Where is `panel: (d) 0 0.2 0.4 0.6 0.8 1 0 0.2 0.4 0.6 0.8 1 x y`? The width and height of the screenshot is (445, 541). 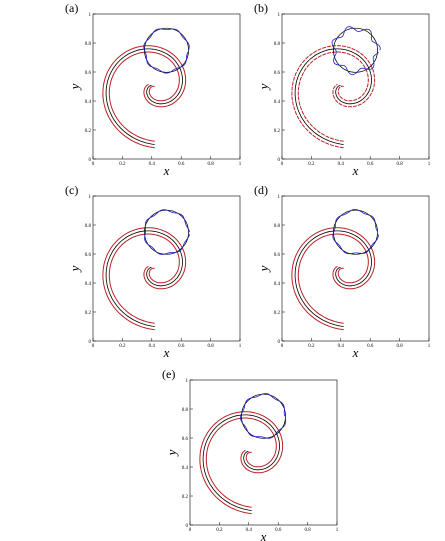
panel: (d) 0 0.2 0.4 0.6 0.8 1 0 0.2 0.4 0.6 0.8 1 x y is located at coordinates (342, 271).